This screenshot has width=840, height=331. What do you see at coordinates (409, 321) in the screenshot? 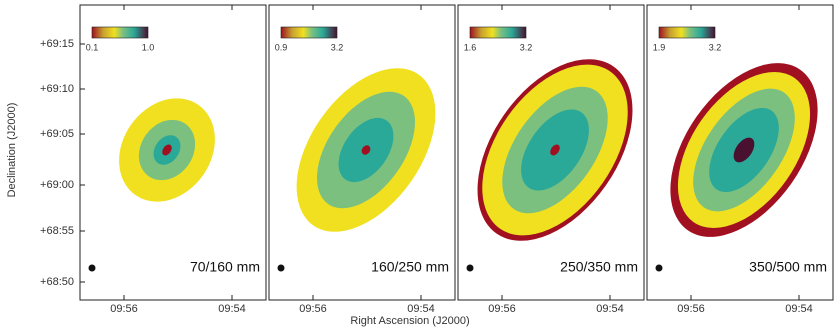
I see `x-axis-title: Right Ascension (J2000)` at bounding box center [409, 321].